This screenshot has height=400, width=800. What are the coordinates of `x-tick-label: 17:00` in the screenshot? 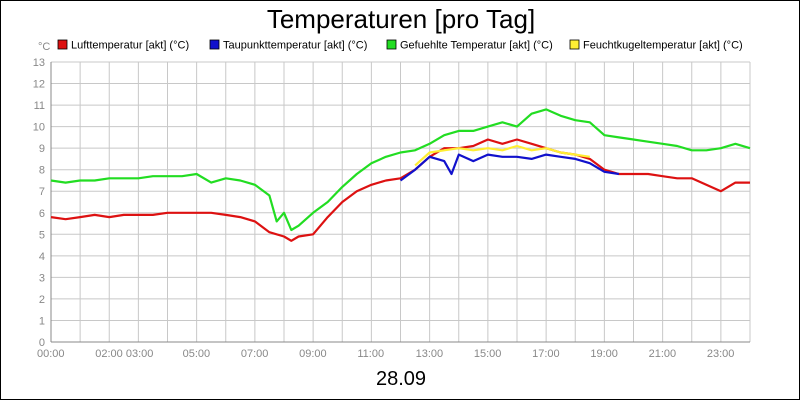 It's located at (546, 354).